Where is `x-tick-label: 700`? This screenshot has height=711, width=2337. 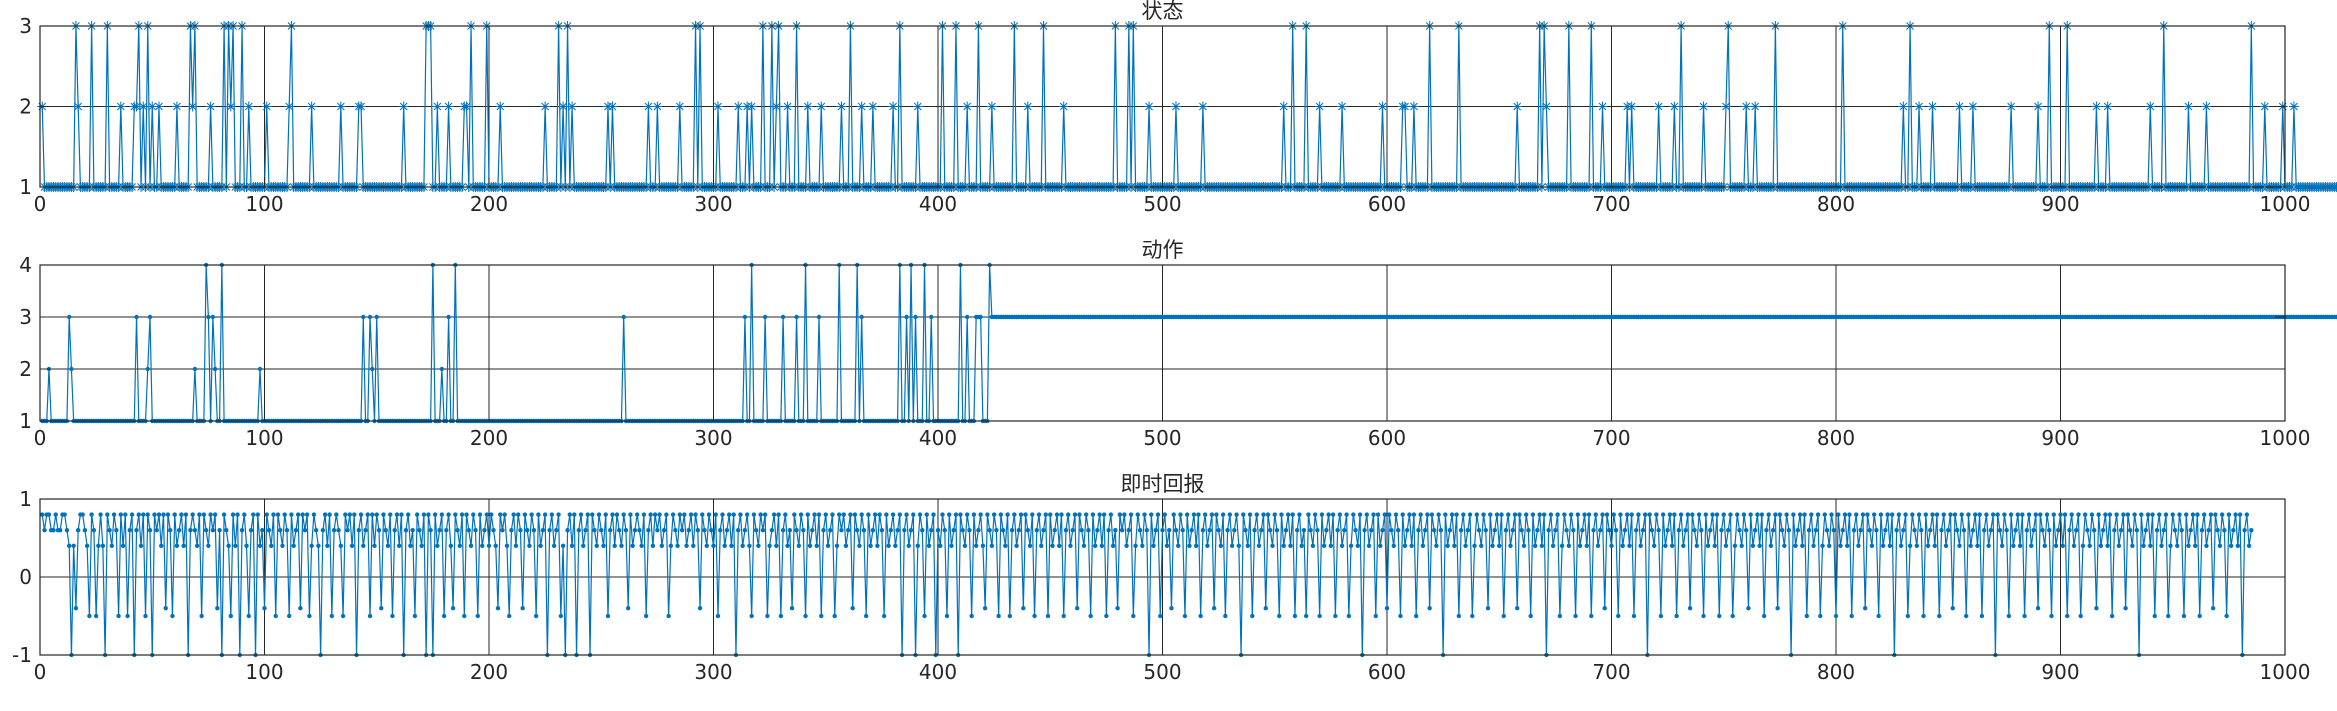 x-tick-label: 700 is located at coordinates (1611, 204).